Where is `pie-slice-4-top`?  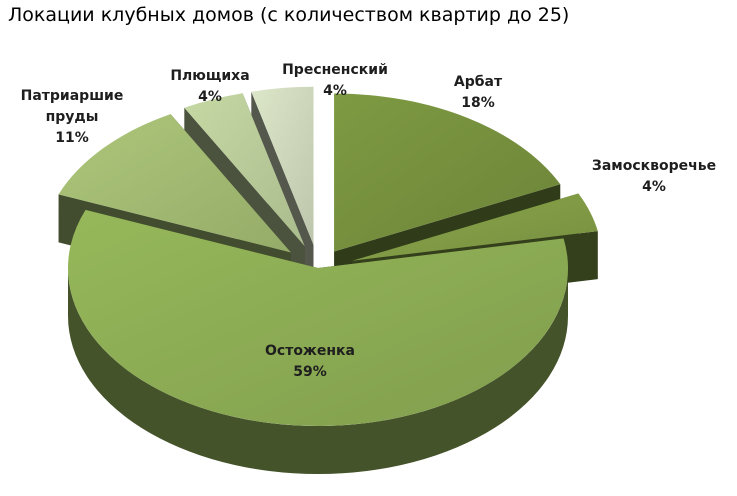 pie-slice-4-top is located at coordinates (244, 170).